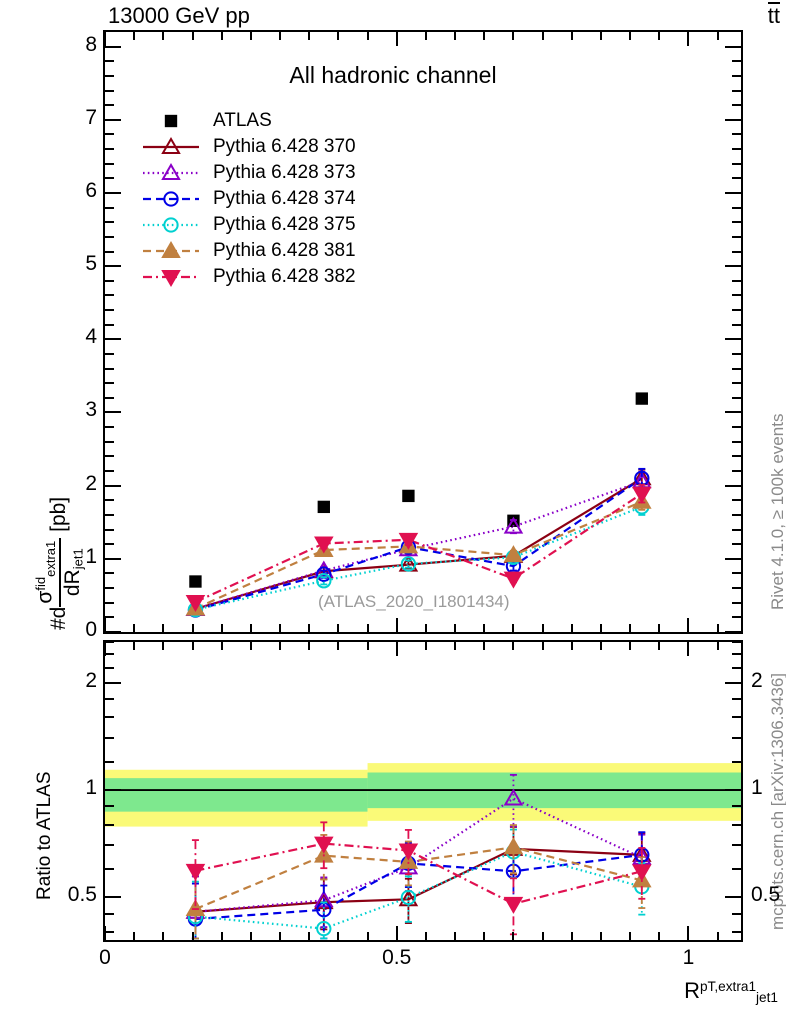  I want to click on x-tick-label: 1, so click(688, 957).